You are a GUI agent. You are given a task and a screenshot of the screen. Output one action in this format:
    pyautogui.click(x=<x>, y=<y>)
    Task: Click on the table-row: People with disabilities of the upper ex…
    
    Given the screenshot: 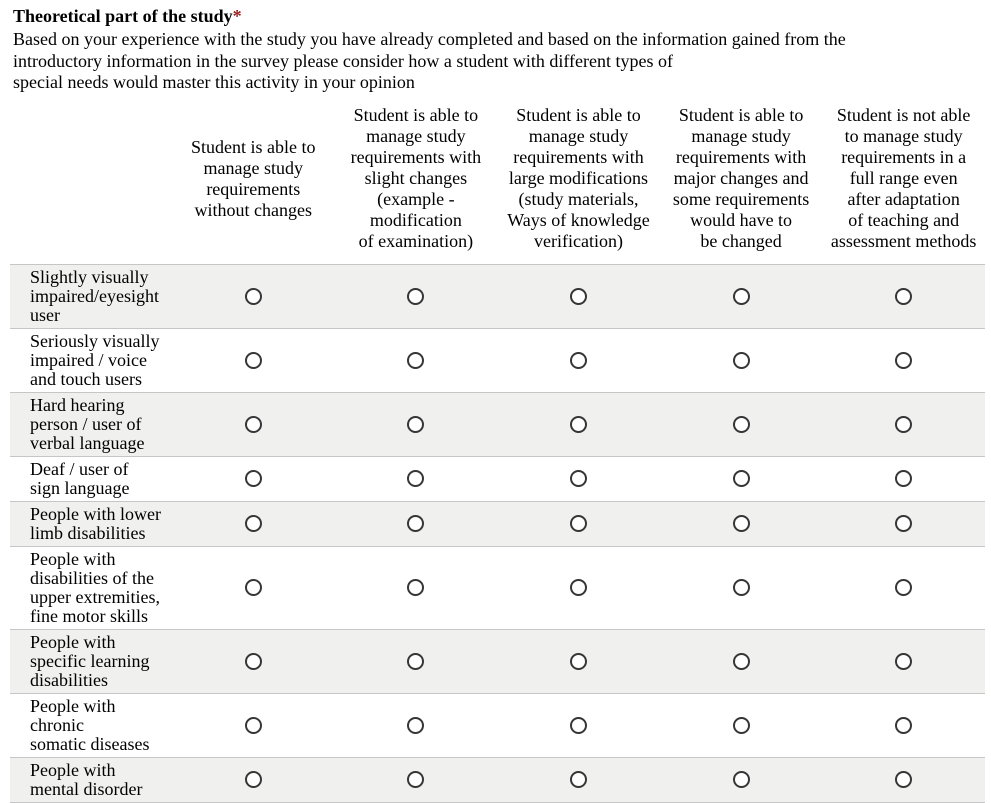 What is the action you would take?
    pyautogui.click(x=497, y=587)
    